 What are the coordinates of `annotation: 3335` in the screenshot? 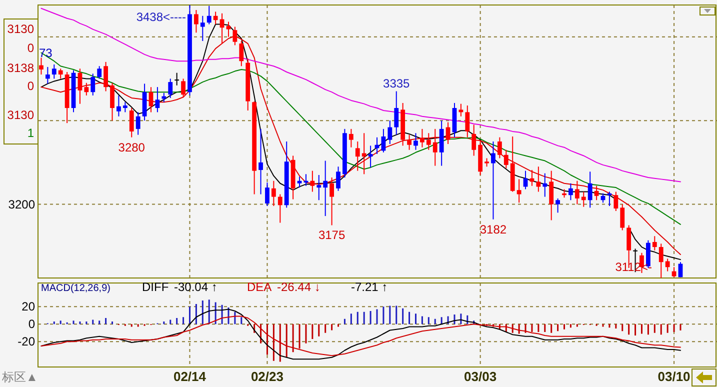 It's located at (396, 83).